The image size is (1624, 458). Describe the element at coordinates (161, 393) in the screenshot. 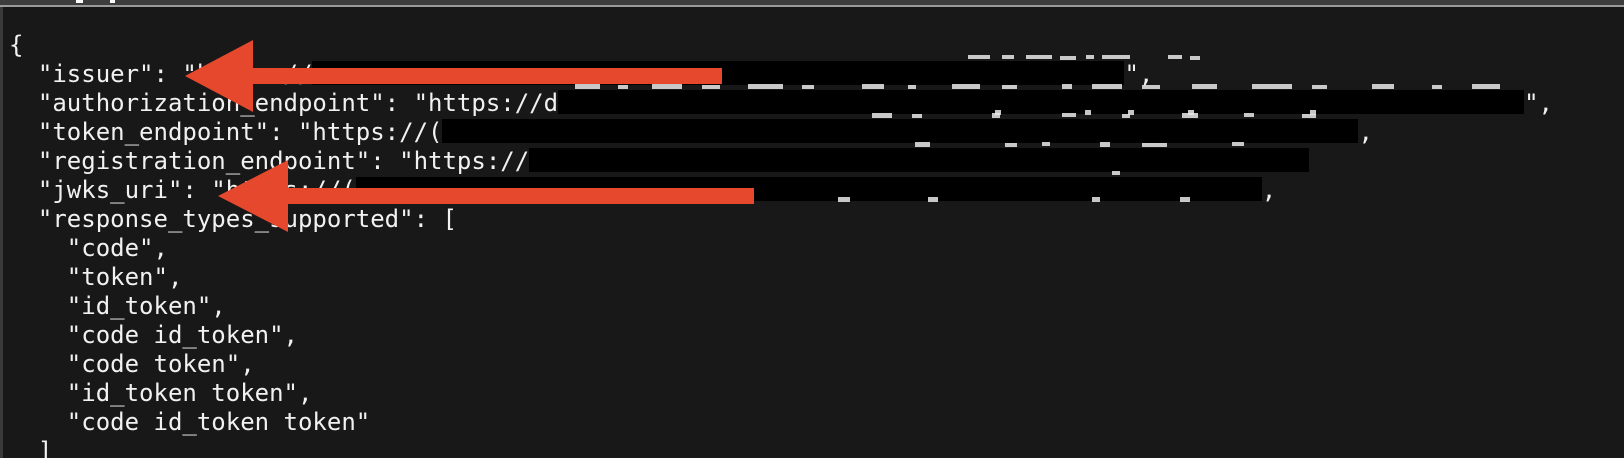

I see `line-text: "id_token token",` at that location.